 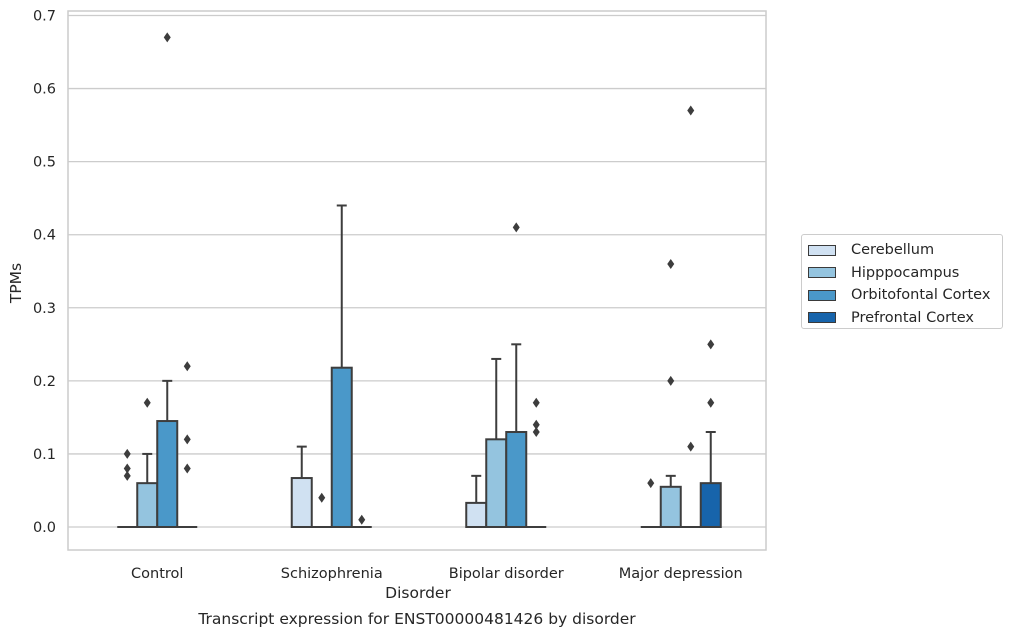 I want to click on x-axis-label: Disorder, so click(x=418, y=593).